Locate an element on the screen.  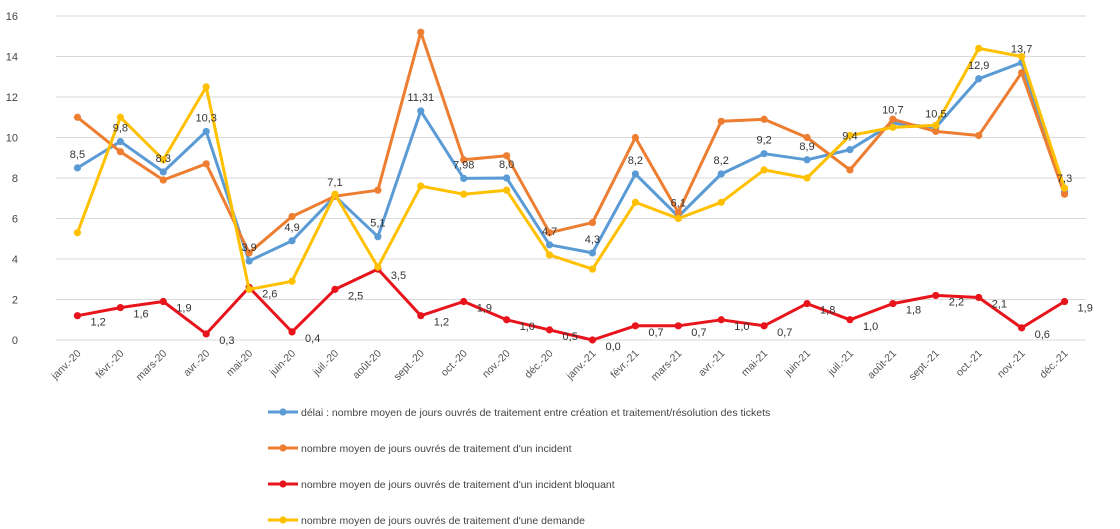
x-tick-label: janv.-20 is located at coordinates (66, 365).